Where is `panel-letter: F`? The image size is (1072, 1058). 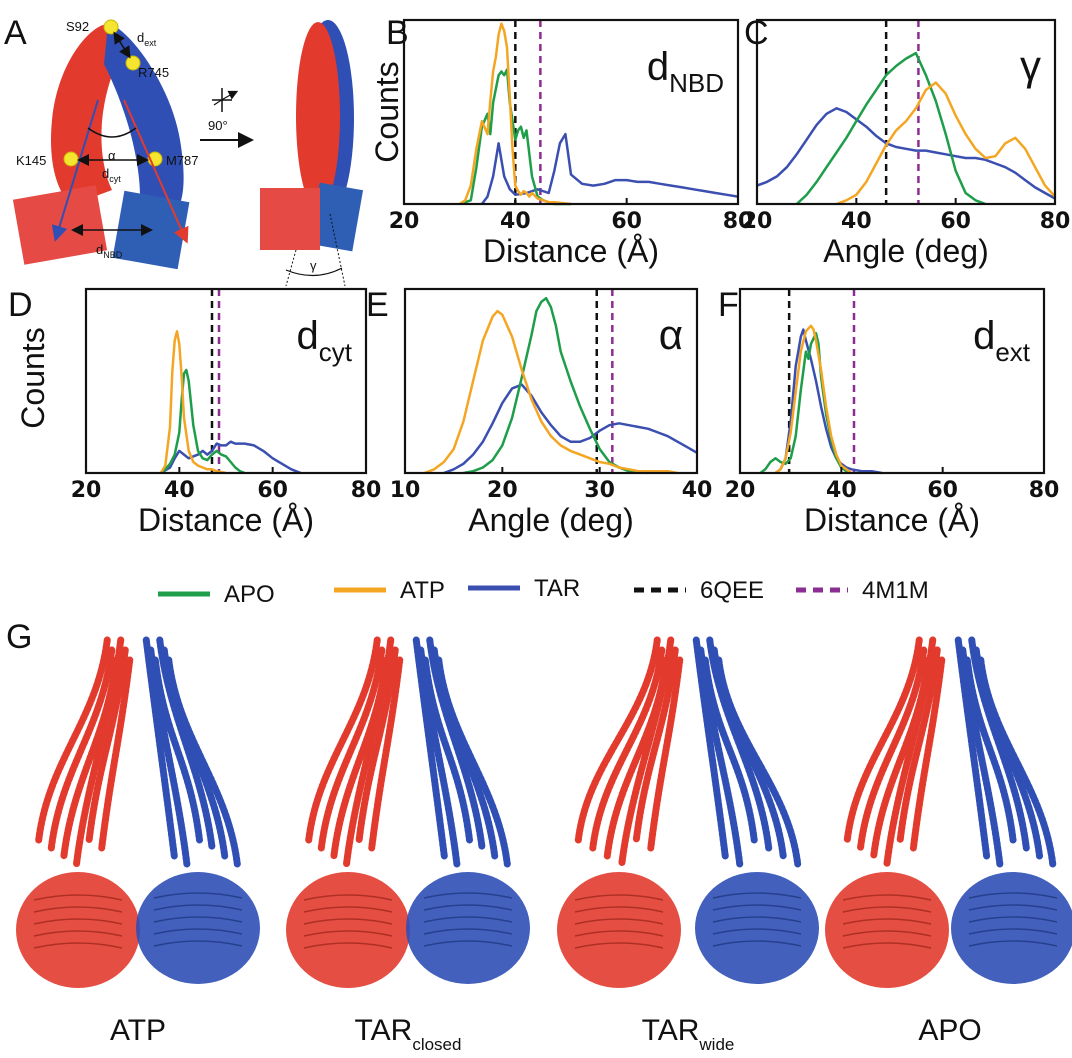 panel-letter: F is located at coordinates (728, 305).